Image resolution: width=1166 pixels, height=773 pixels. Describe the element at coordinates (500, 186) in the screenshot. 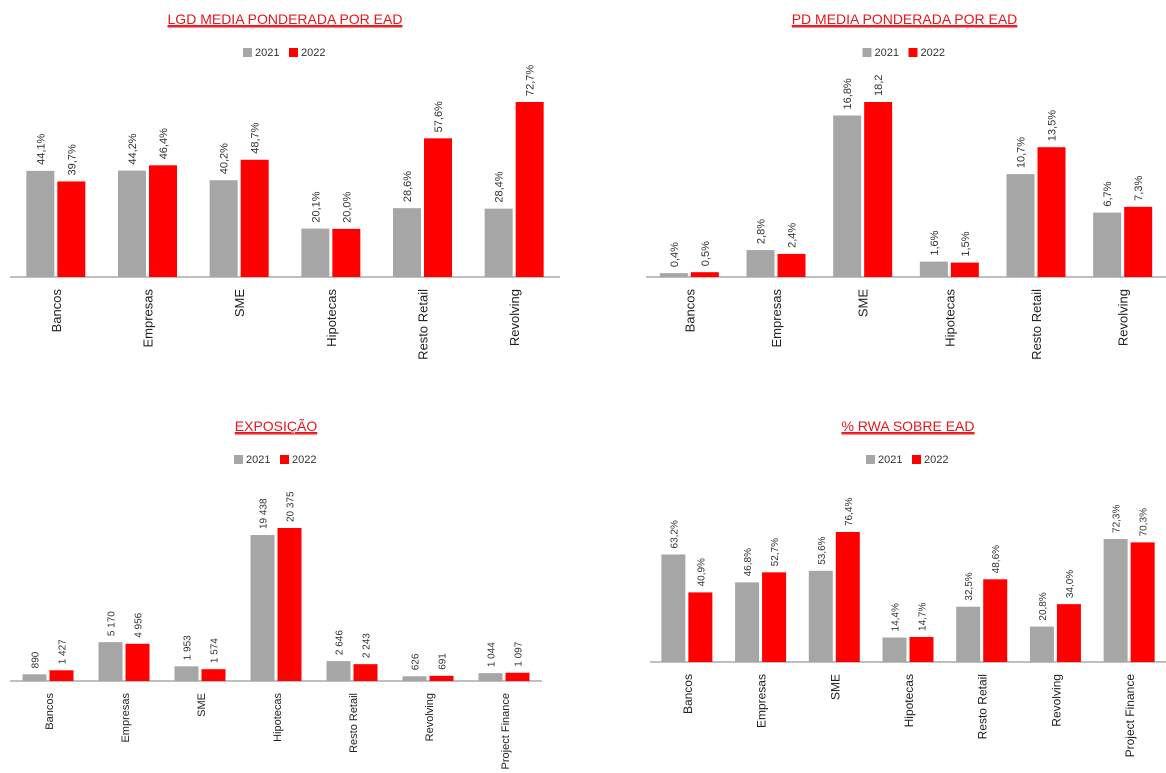

I see `data-label-revolving-2021: 28,4%` at that location.